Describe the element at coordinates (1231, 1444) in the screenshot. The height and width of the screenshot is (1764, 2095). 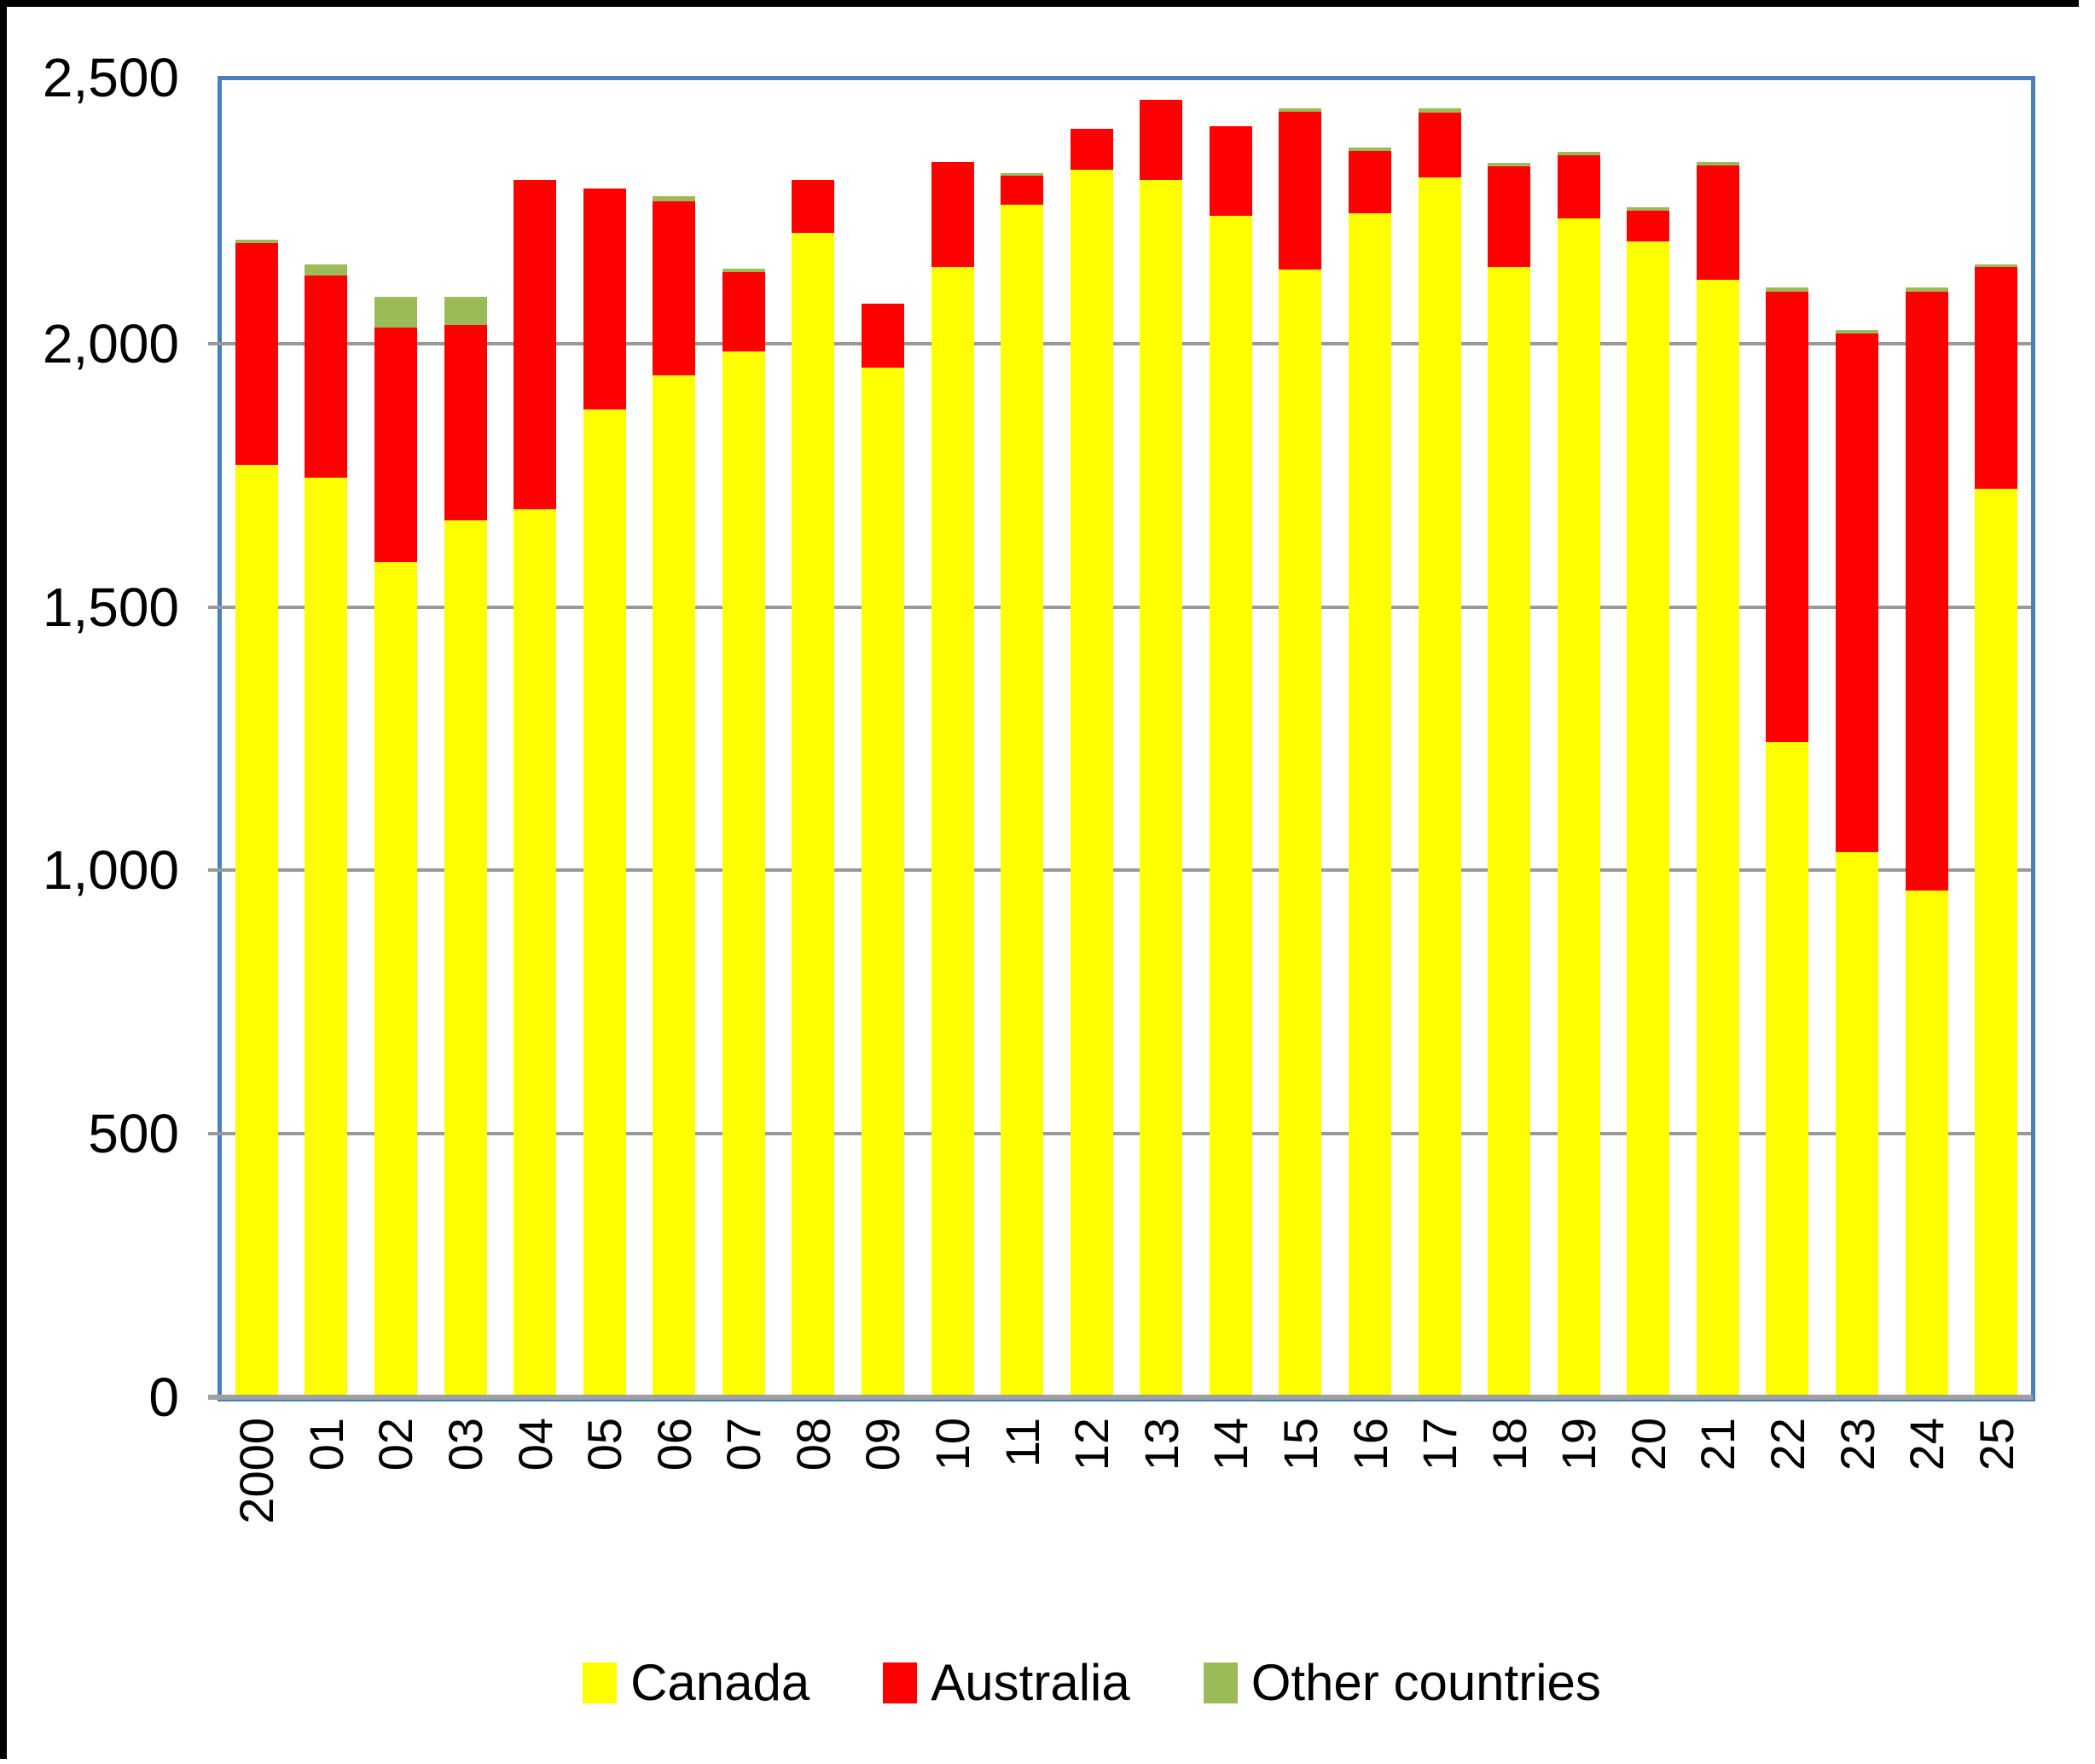
I see `x-axis-label-14: 14` at that location.